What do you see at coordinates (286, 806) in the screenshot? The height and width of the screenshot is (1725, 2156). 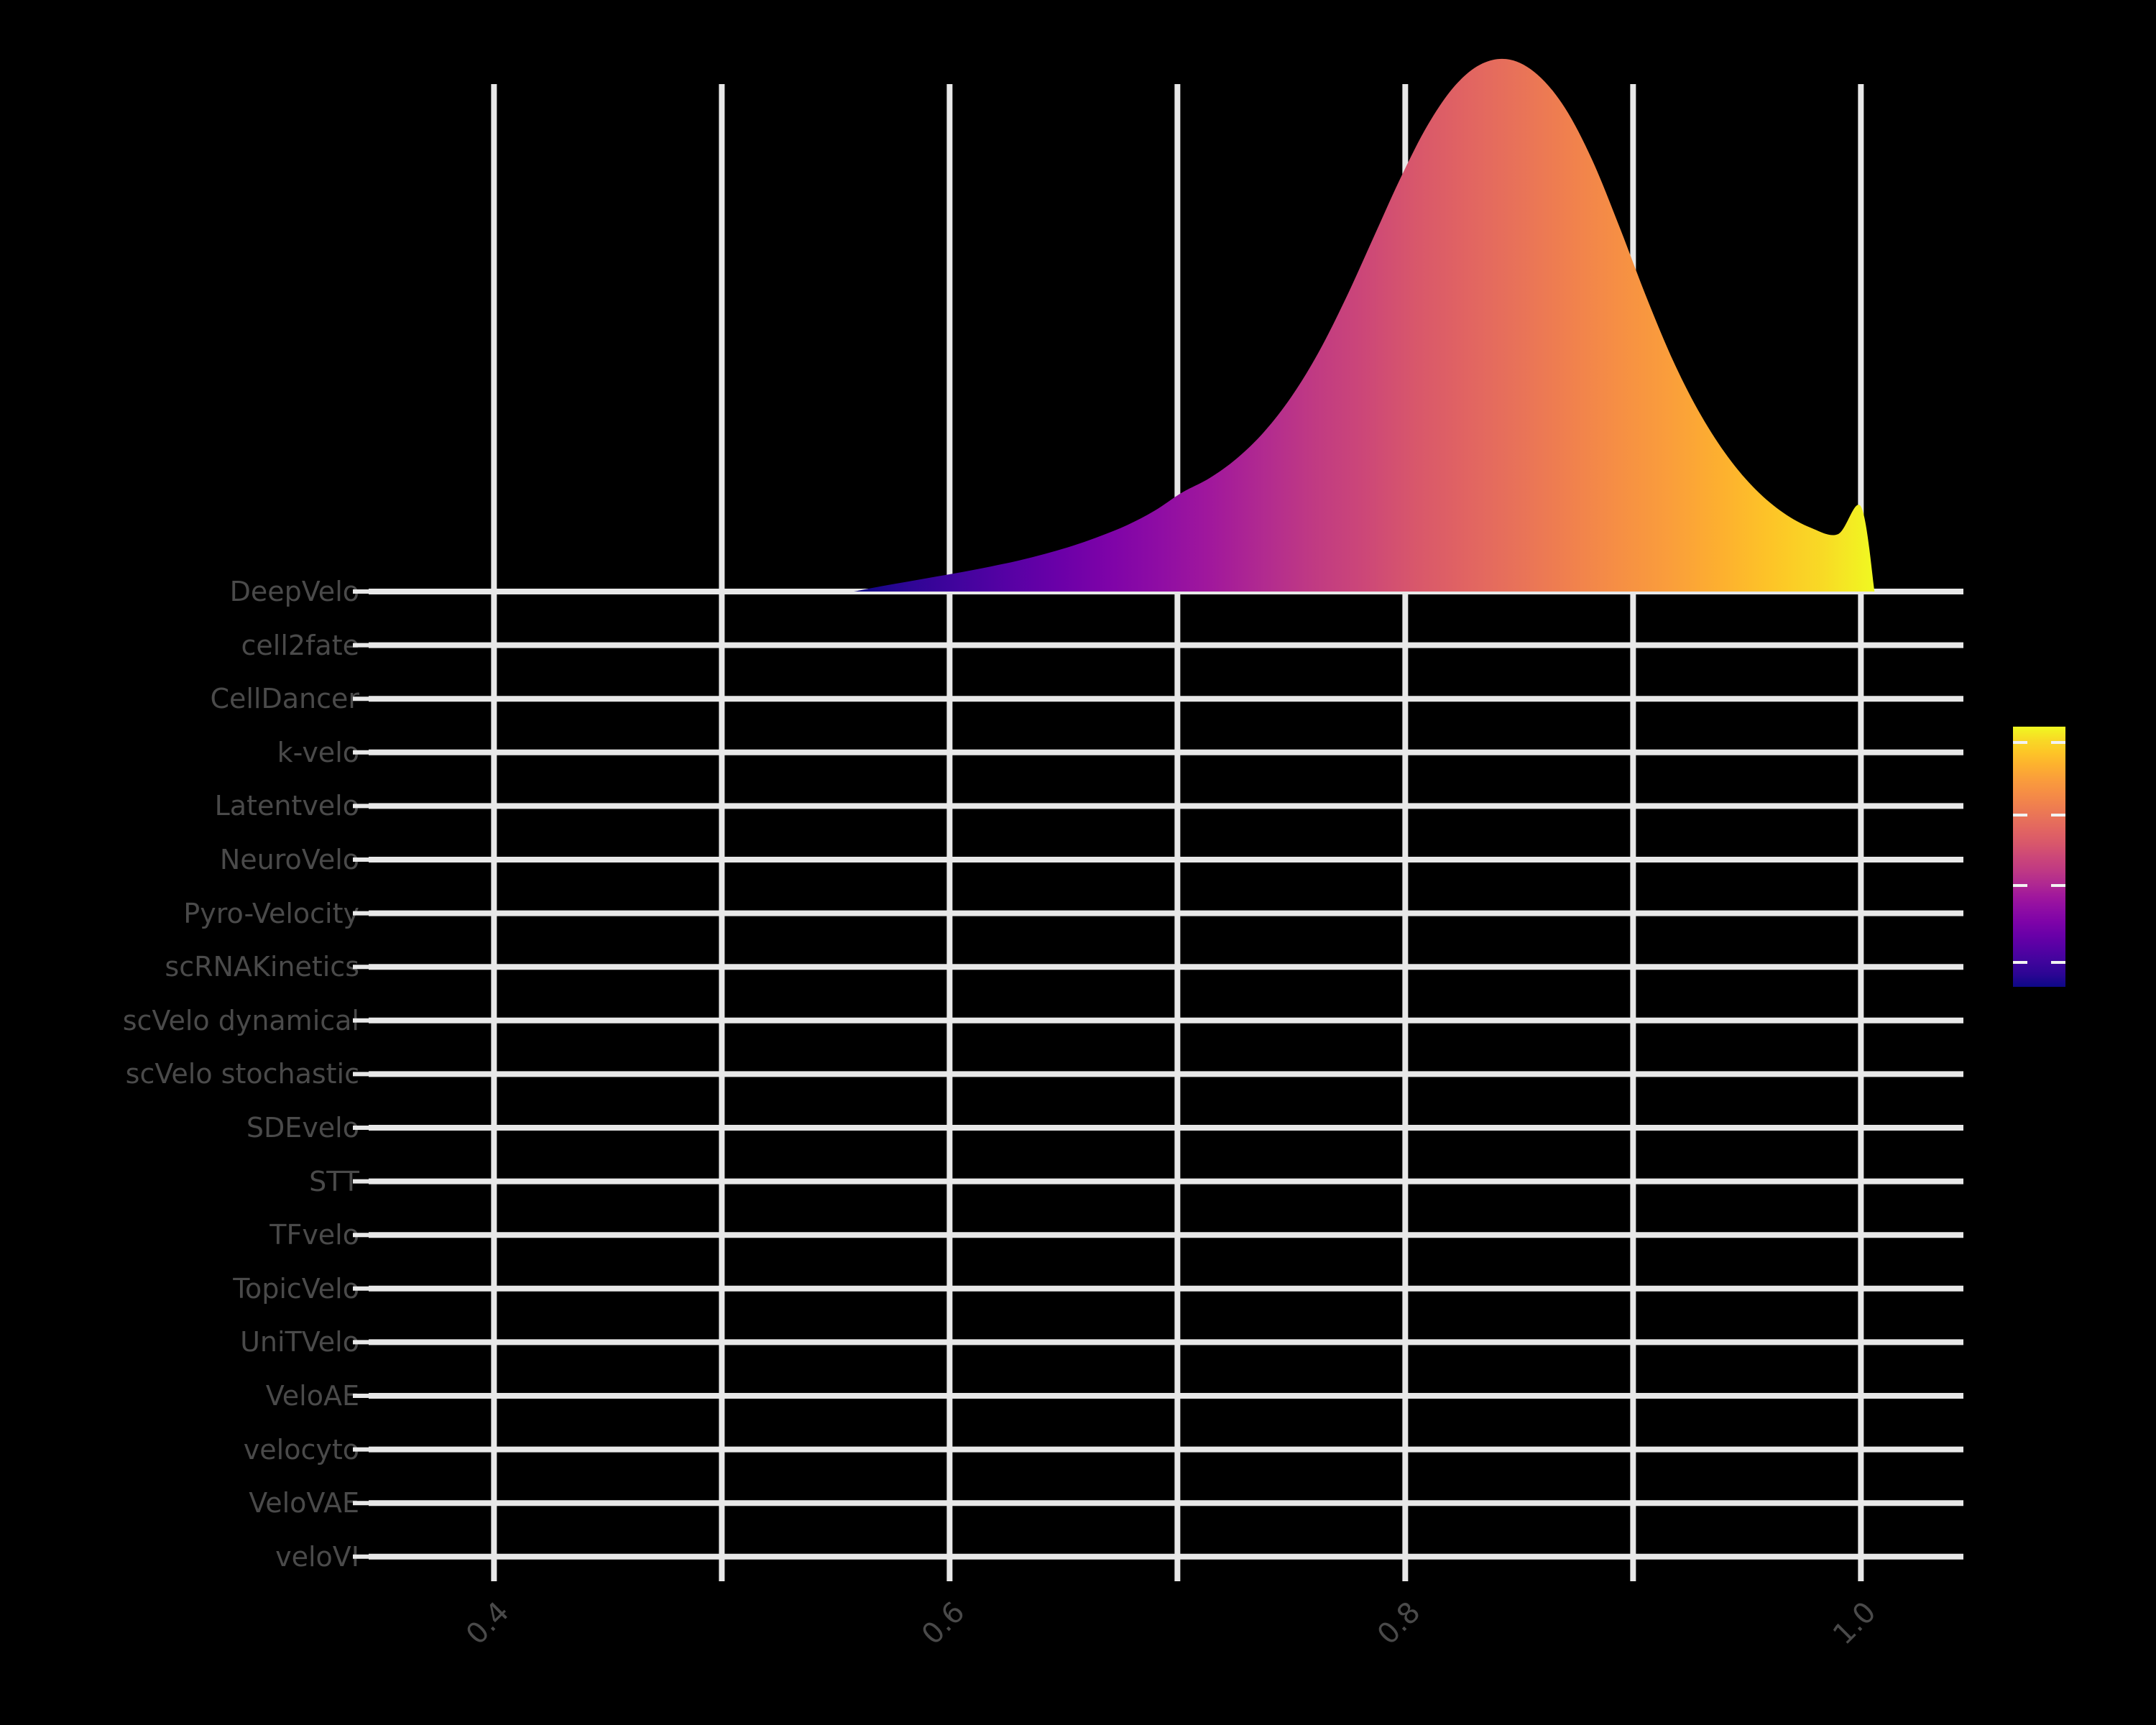 I see `y-axis-label-latentvelo: Latentvelo` at bounding box center [286, 806].